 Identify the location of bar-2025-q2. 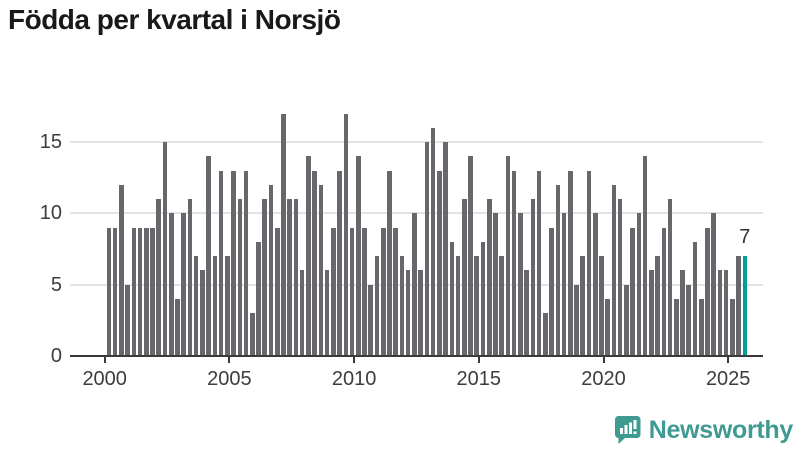
(738, 306).